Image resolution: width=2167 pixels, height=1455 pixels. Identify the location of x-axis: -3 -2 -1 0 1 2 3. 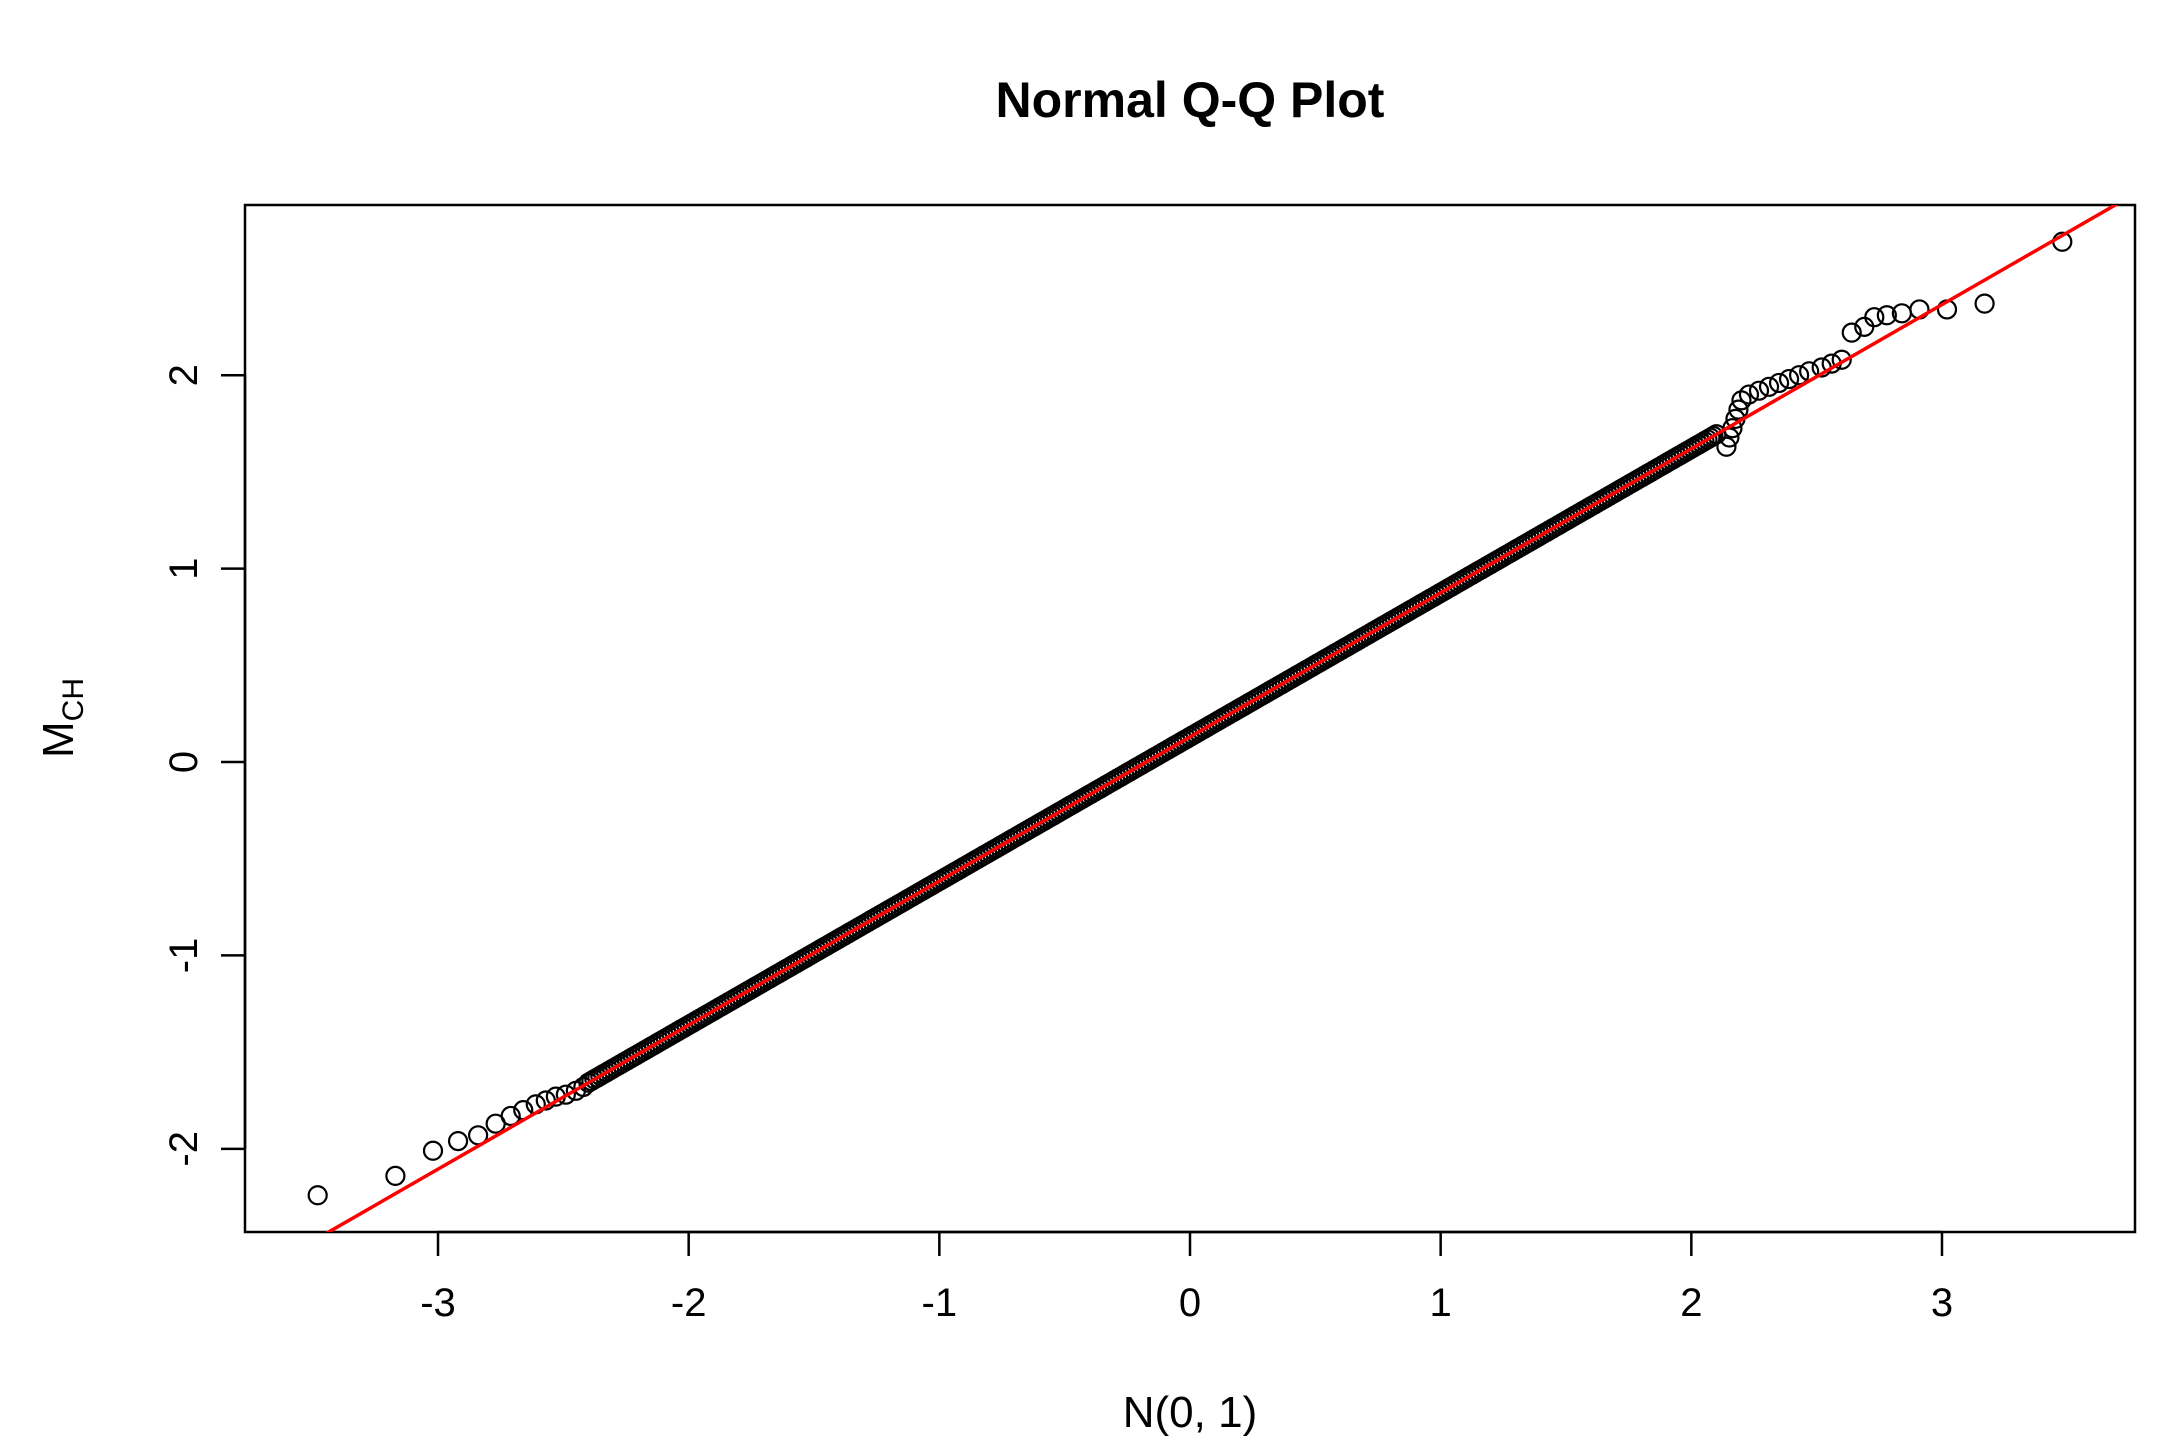
(1186, 1277).